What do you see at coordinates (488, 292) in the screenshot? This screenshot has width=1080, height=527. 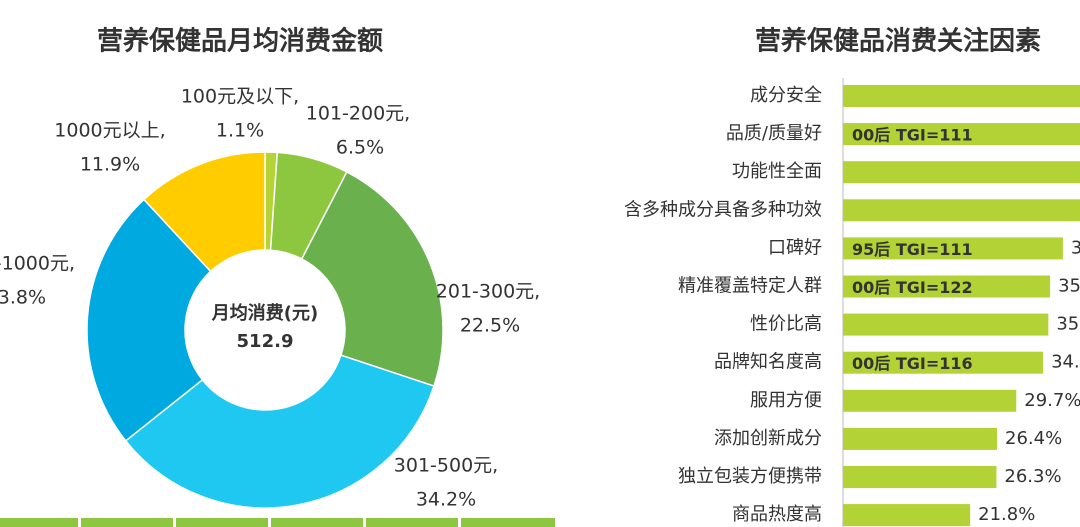 I see `slice-label: 201-300元,` at bounding box center [488, 292].